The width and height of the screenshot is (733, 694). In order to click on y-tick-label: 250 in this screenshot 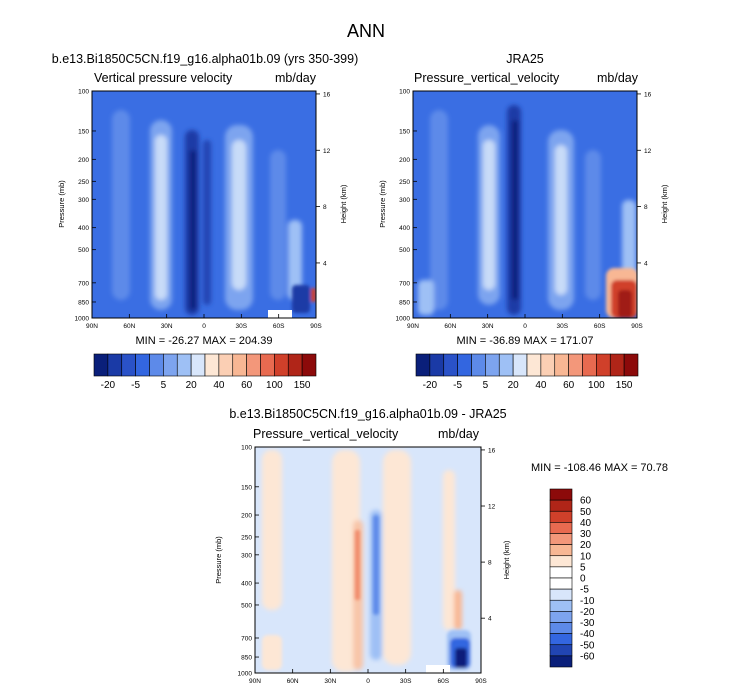, I will do `click(246, 537)`.